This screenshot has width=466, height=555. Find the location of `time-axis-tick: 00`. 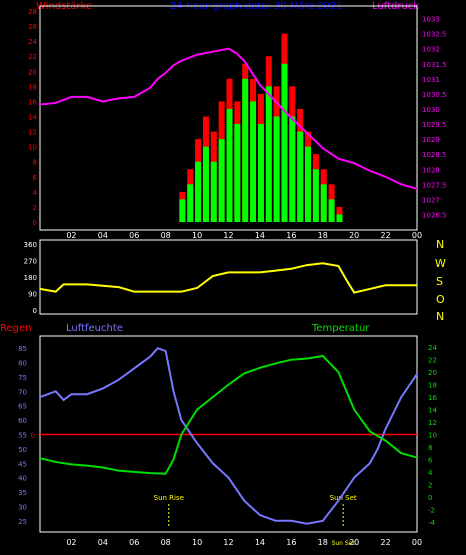

time-axis-tick: 00 is located at coordinates (417, 235).